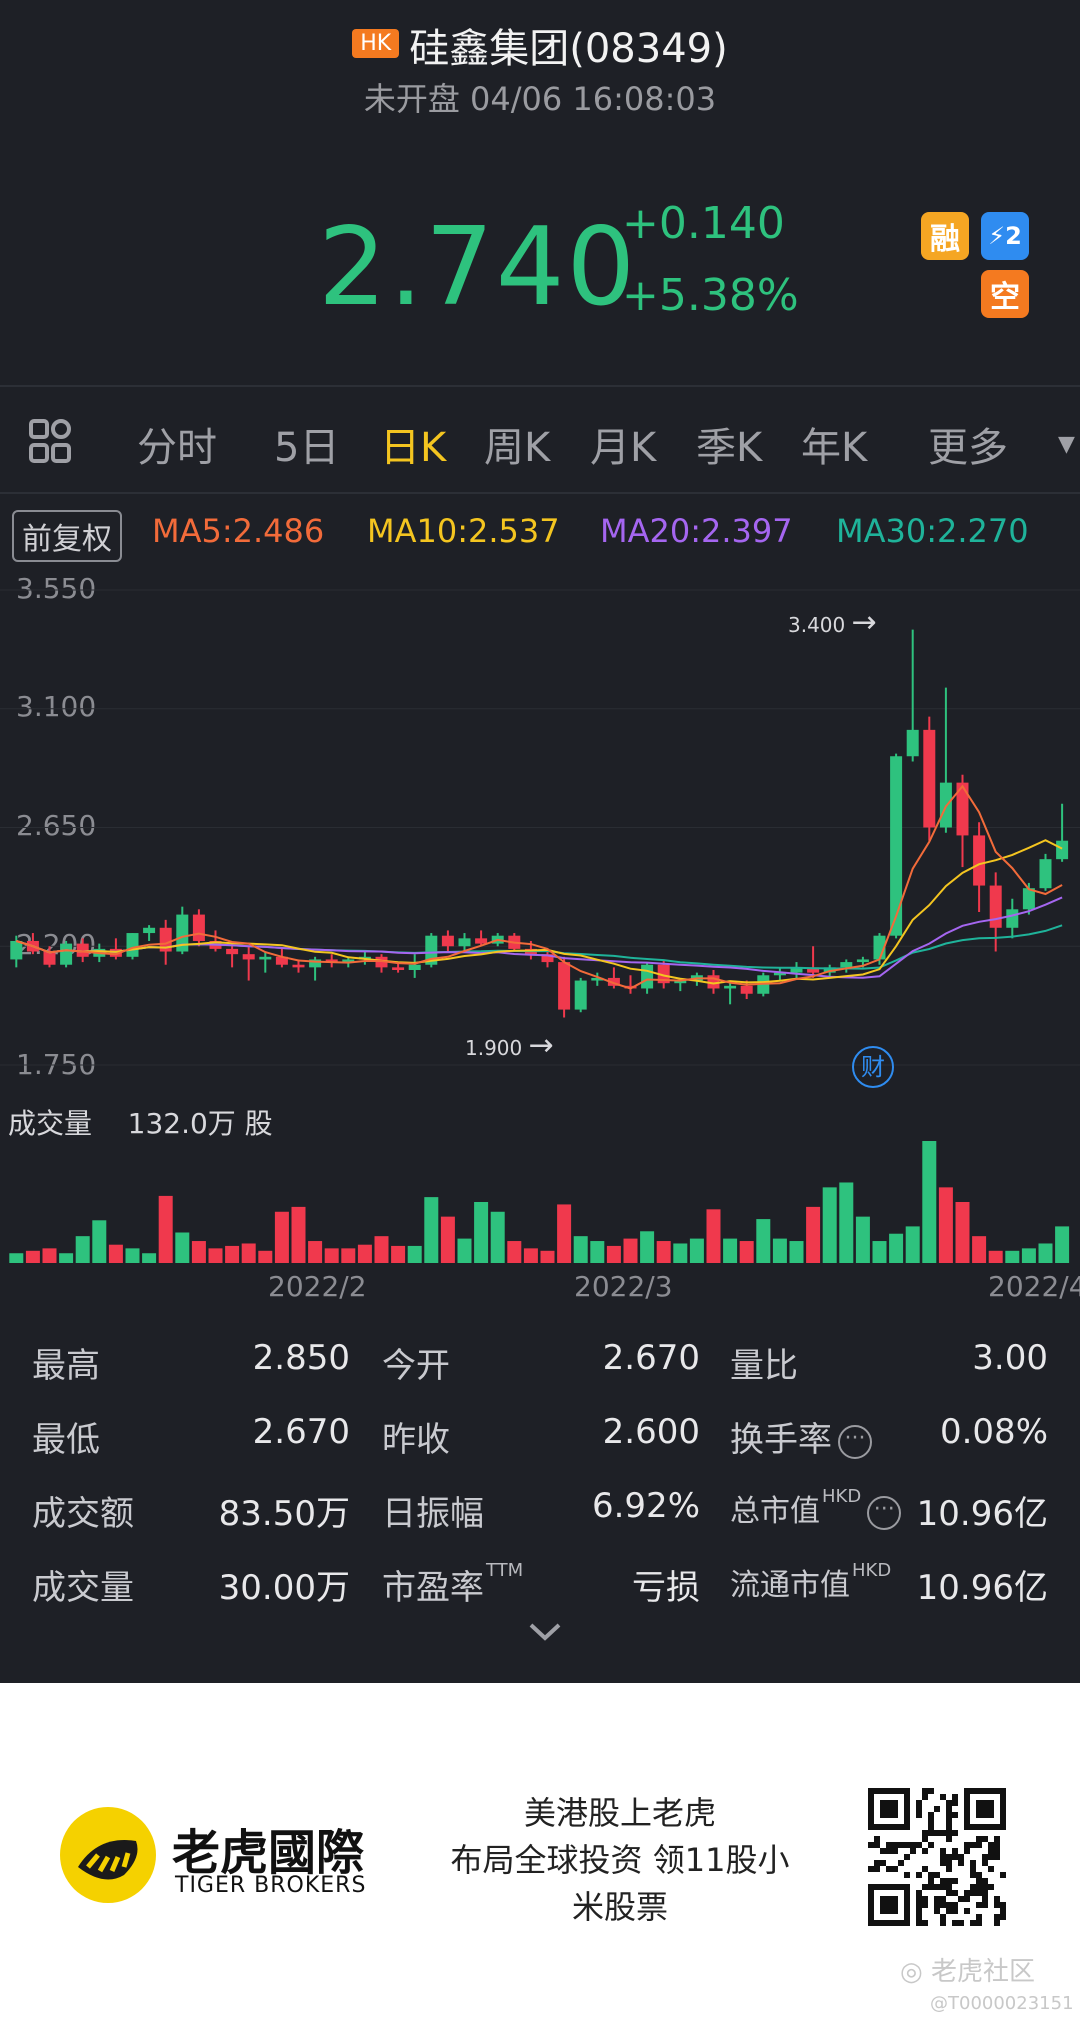  I want to click on brand-name-en: TIGER BROKERS, so click(271, 1885).